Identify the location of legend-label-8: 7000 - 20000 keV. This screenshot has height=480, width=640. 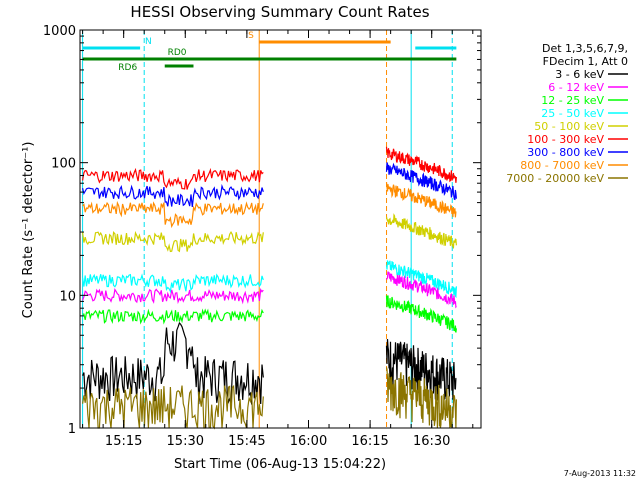
(555, 178).